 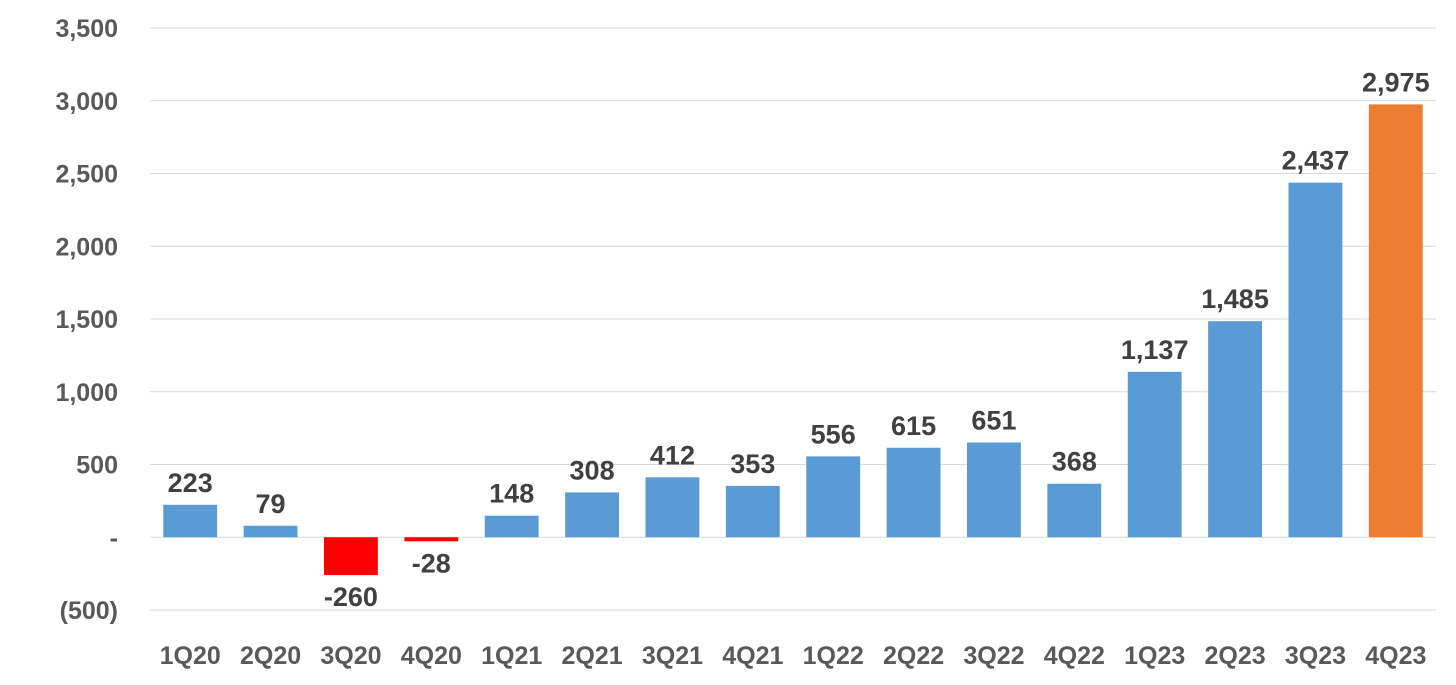 What do you see at coordinates (511, 526) in the screenshot?
I see `bar-1q21` at bounding box center [511, 526].